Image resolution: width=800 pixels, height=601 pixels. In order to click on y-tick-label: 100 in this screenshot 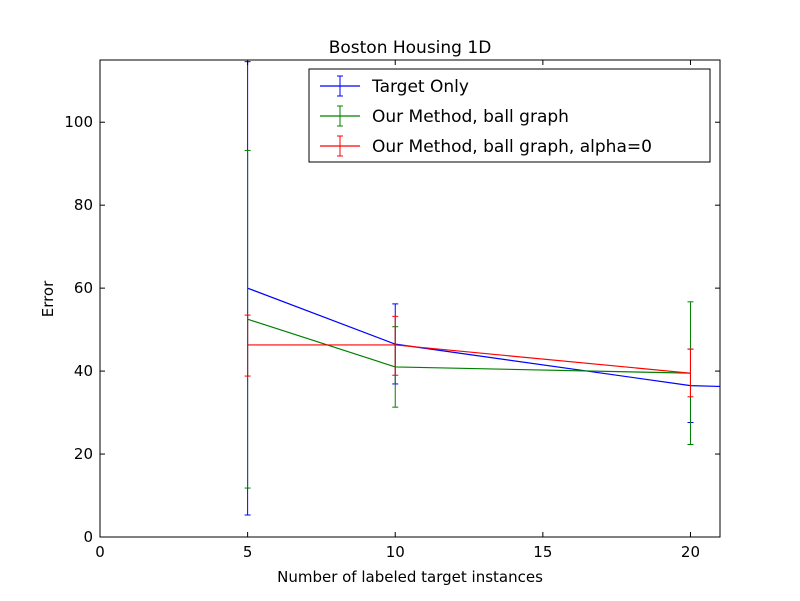, I will do `click(78, 122)`.